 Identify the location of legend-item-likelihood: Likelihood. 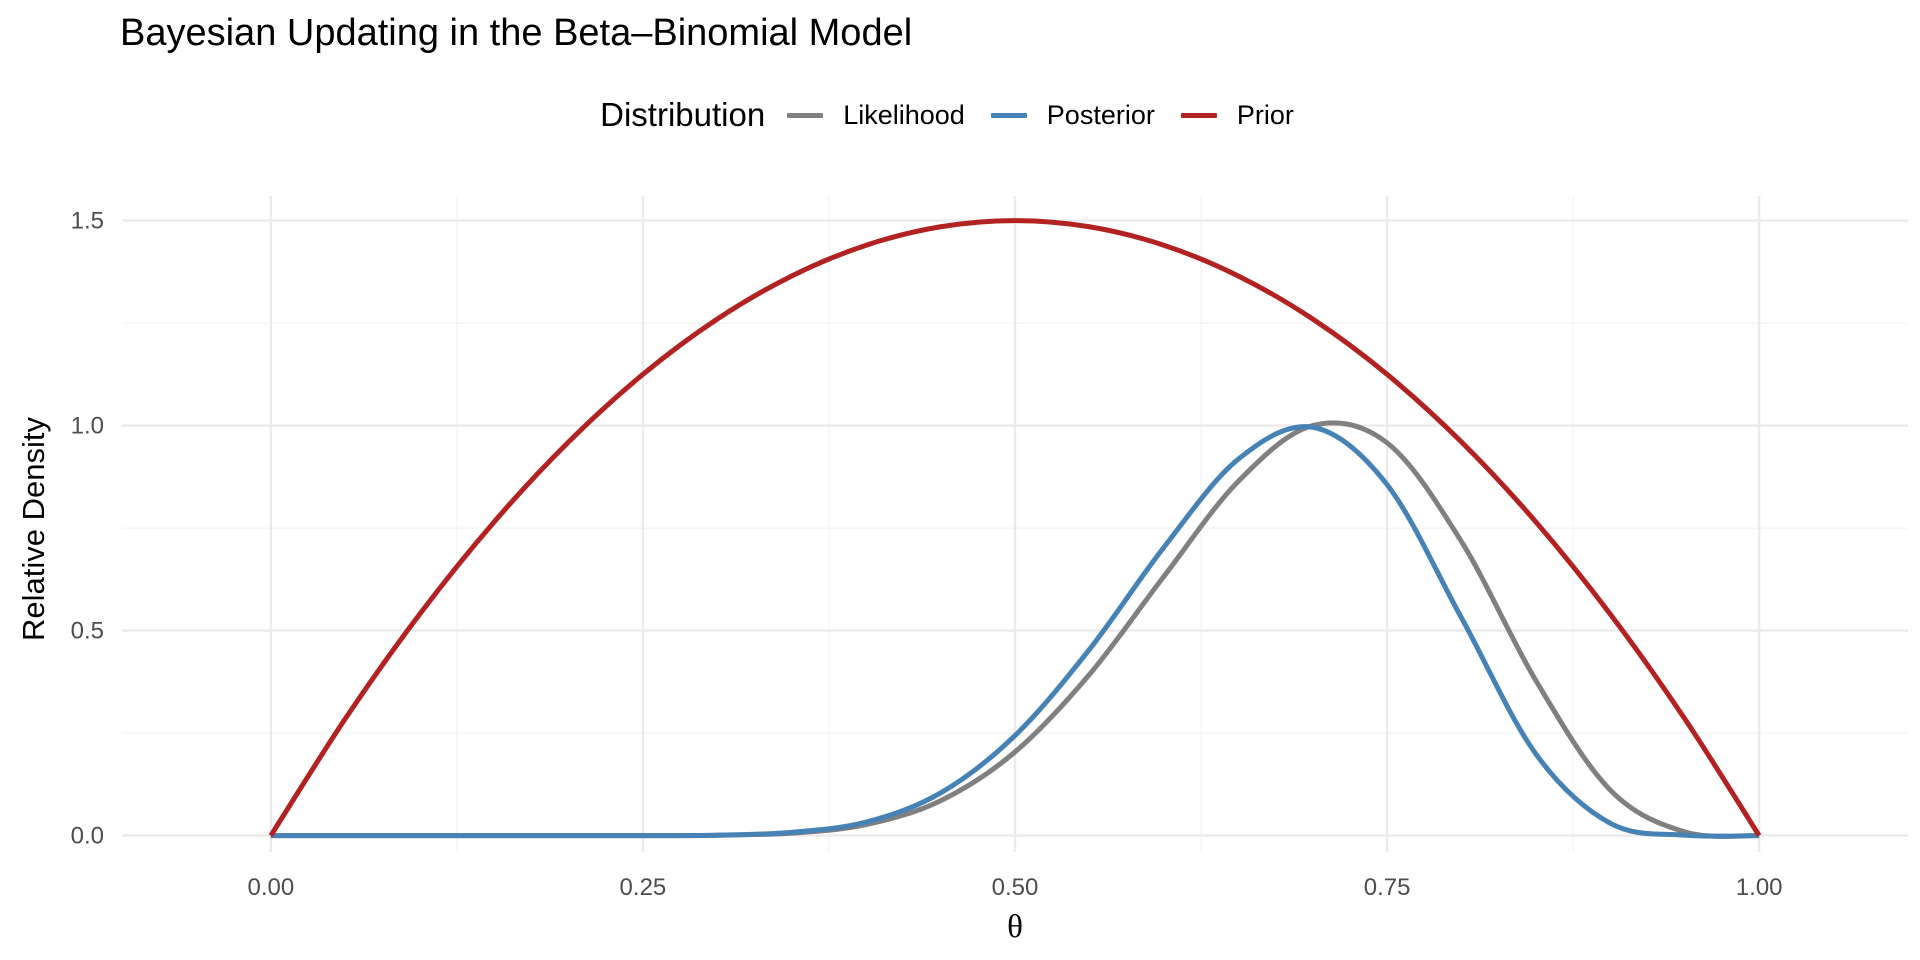
(876, 115).